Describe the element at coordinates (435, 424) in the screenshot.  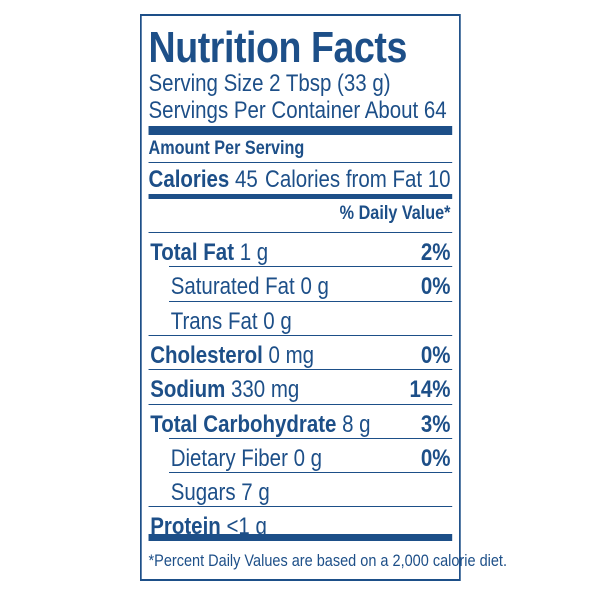
I see `daily-value: 3%` at that location.